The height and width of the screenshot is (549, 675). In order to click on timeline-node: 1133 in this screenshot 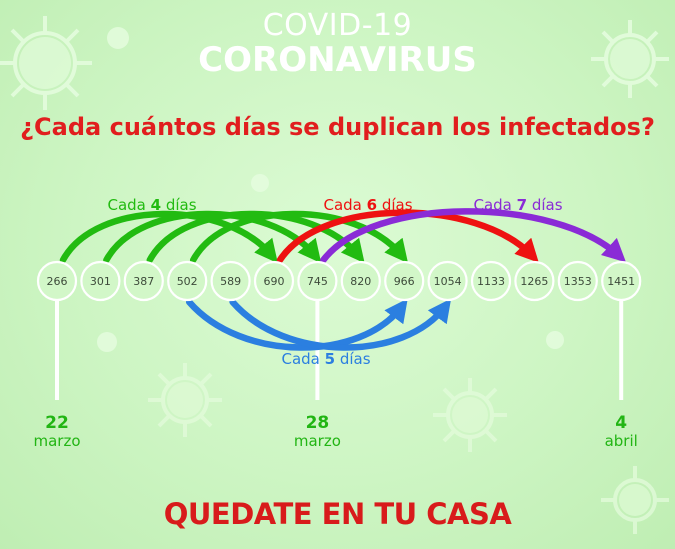, I will do `click(491, 281)`.